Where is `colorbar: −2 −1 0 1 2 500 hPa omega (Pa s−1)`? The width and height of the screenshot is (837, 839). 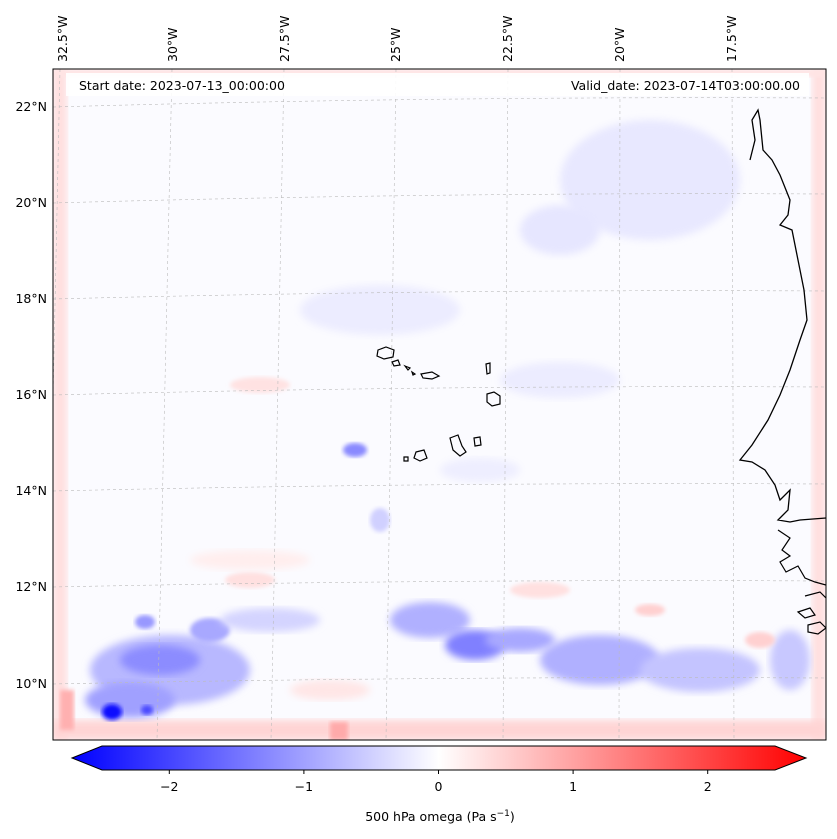
colorbar: −2 −1 0 1 2 500 hPa omega (Pa s−1) is located at coordinates (439, 784).